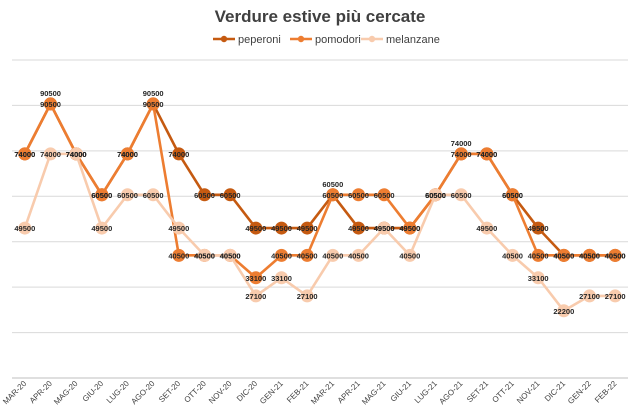 The image size is (640, 420). Describe the element at coordinates (555, 391) in the screenshot. I see `x-tick-label: DIC-21` at that location.